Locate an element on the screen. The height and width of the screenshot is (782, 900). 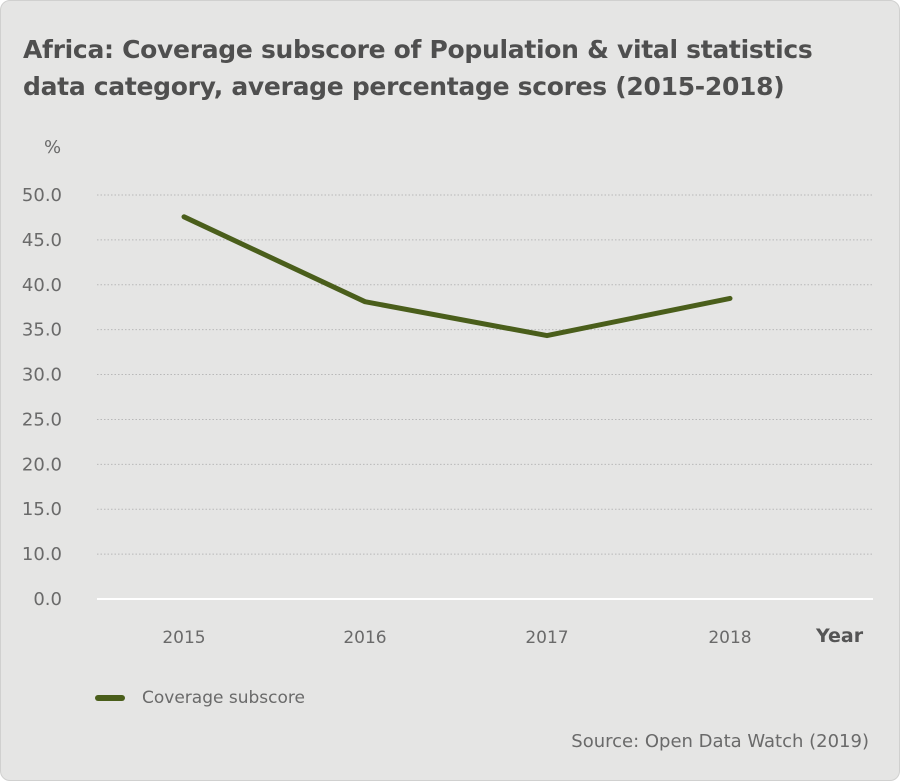
y-tick-label: 50.0 is located at coordinates (42, 195).